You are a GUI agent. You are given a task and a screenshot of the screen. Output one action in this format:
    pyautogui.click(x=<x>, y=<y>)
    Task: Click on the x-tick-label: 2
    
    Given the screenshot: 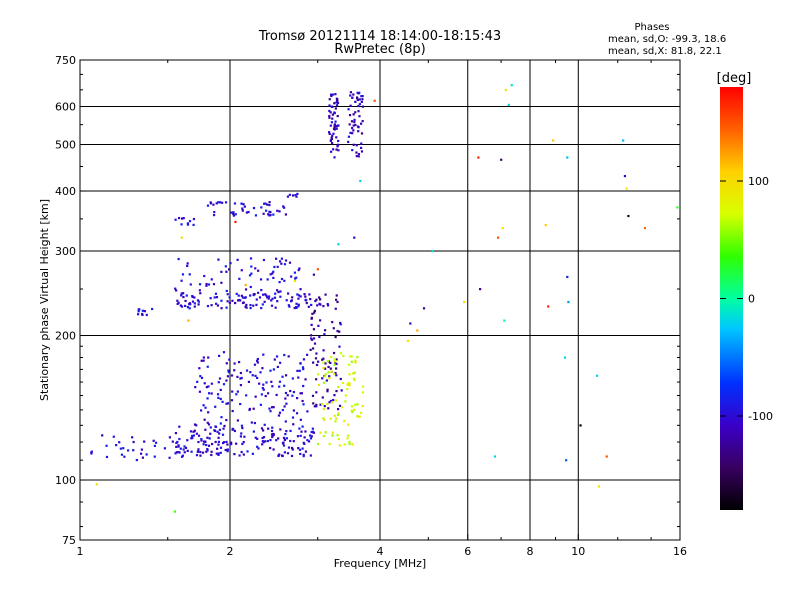 What is the action you would take?
    pyautogui.click(x=230, y=551)
    